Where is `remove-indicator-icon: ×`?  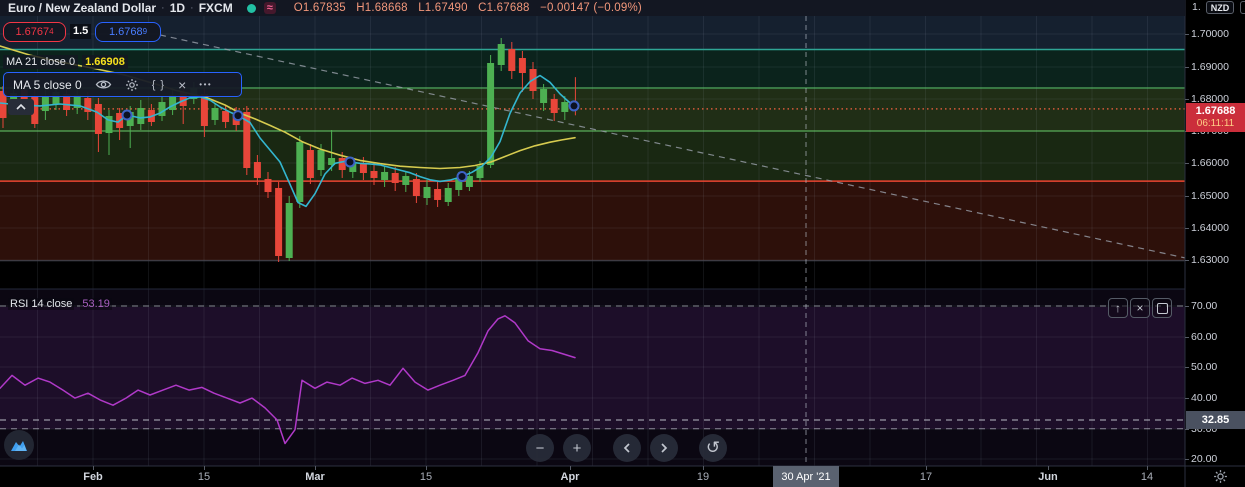
remove-indicator-icon: × is located at coordinates (182, 84).